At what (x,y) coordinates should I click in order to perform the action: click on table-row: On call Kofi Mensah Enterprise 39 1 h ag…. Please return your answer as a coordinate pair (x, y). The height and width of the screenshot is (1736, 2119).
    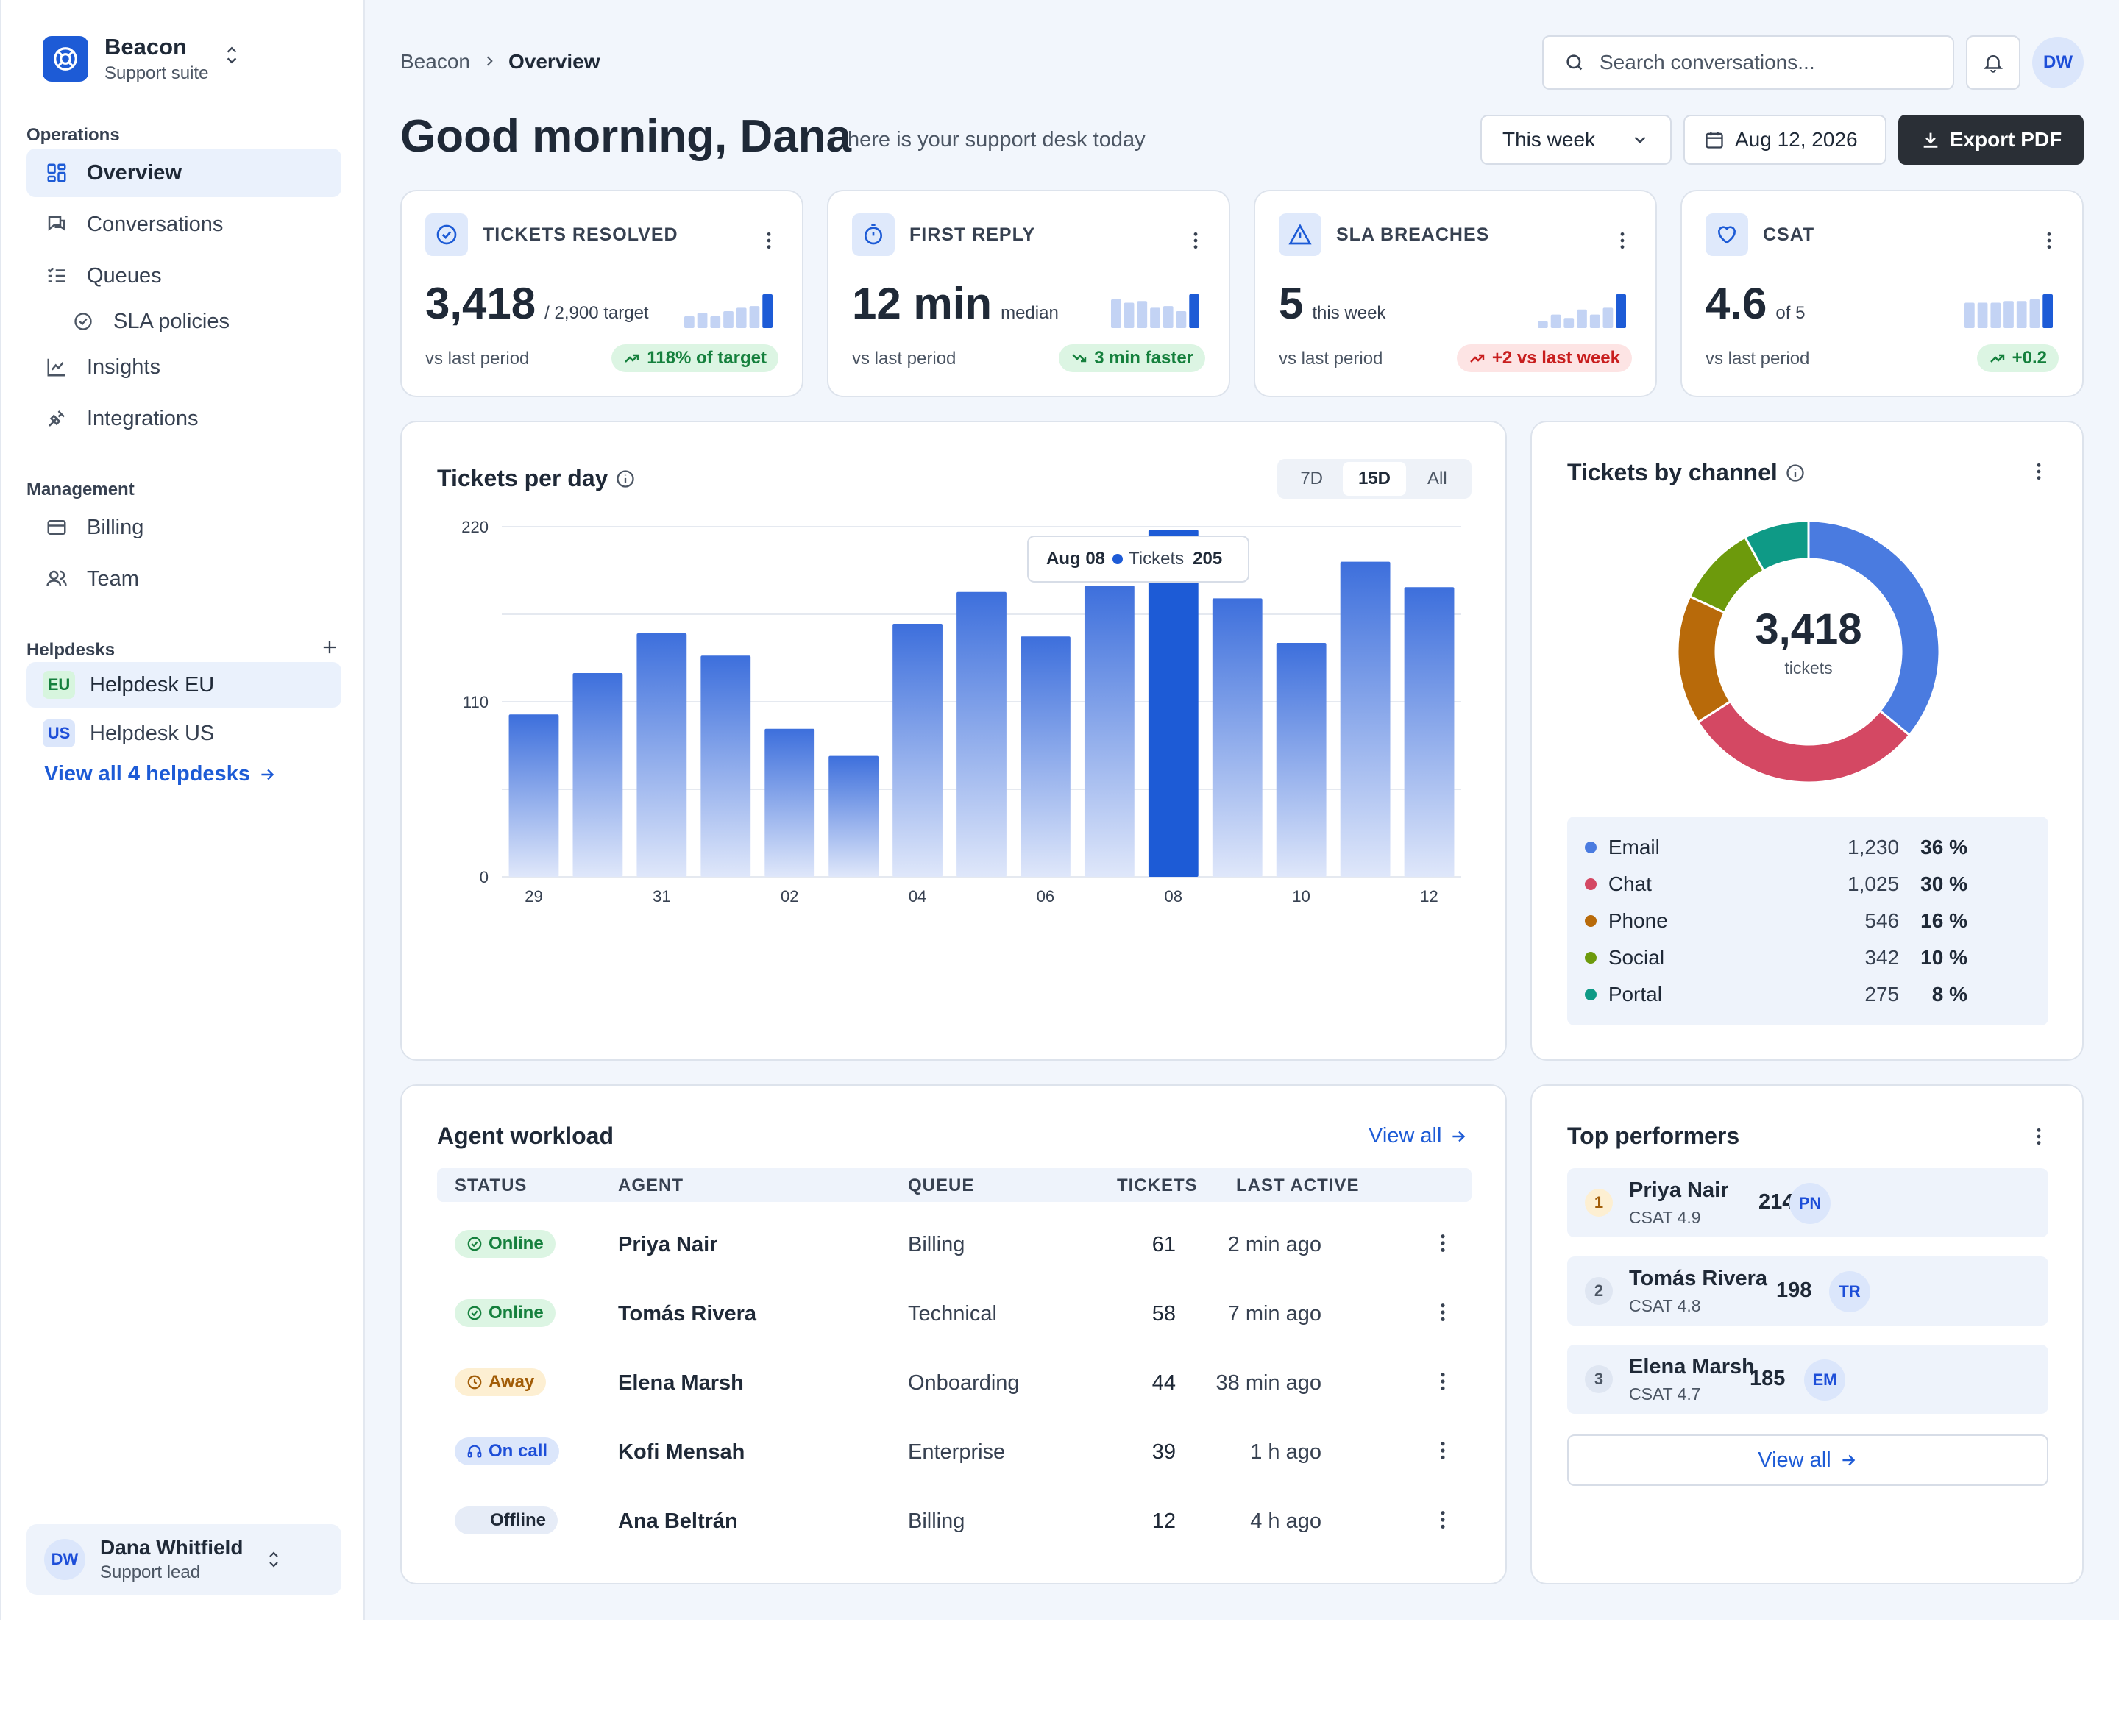
    Looking at the image, I should click on (955, 1452).